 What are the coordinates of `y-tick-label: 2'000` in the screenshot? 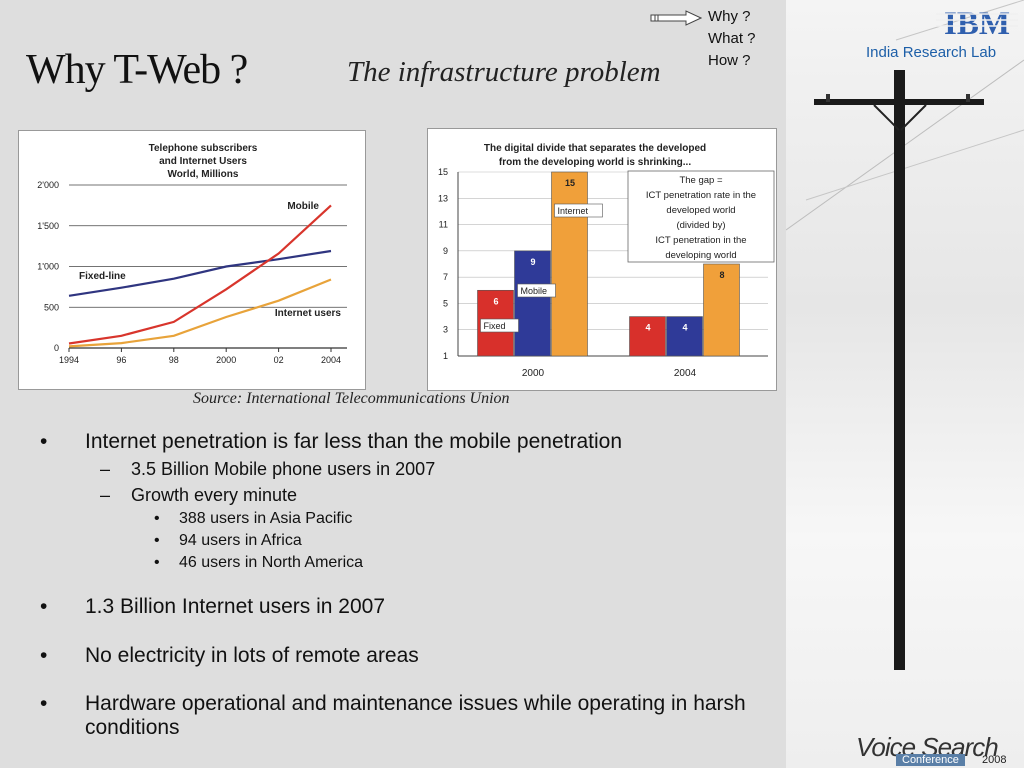 It's located at (48, 185).